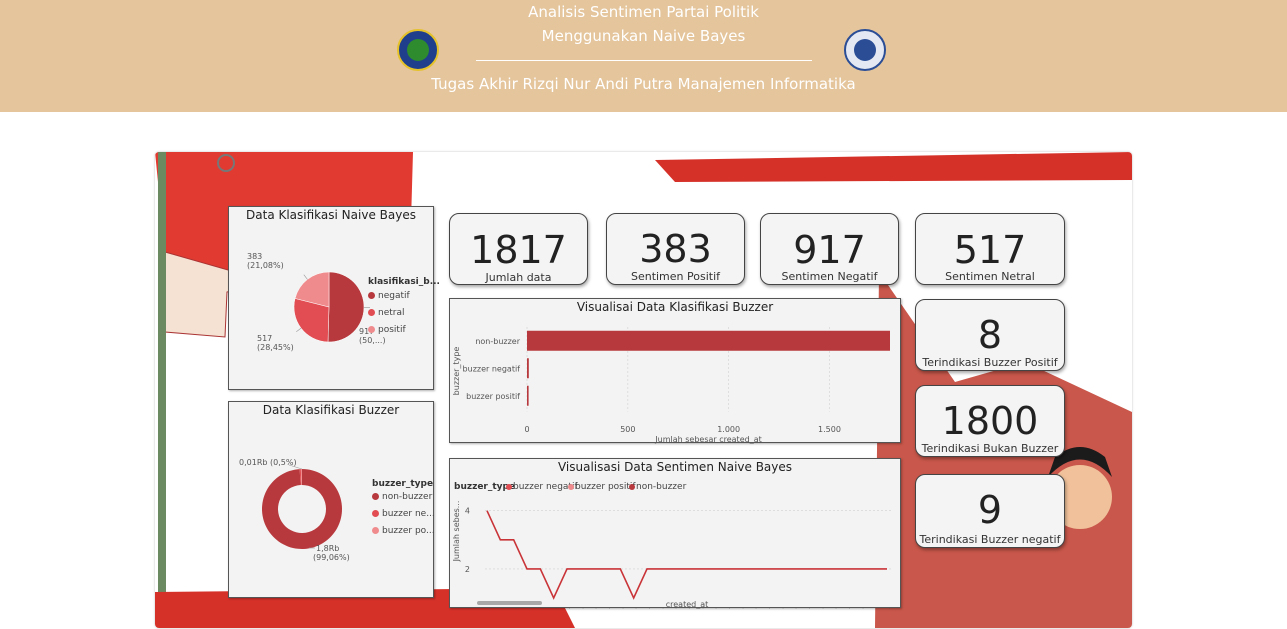  Describe the element at coordinates (675, 276) in the screenshot. I see `kpi-label: Sentimen Positif` at that location.